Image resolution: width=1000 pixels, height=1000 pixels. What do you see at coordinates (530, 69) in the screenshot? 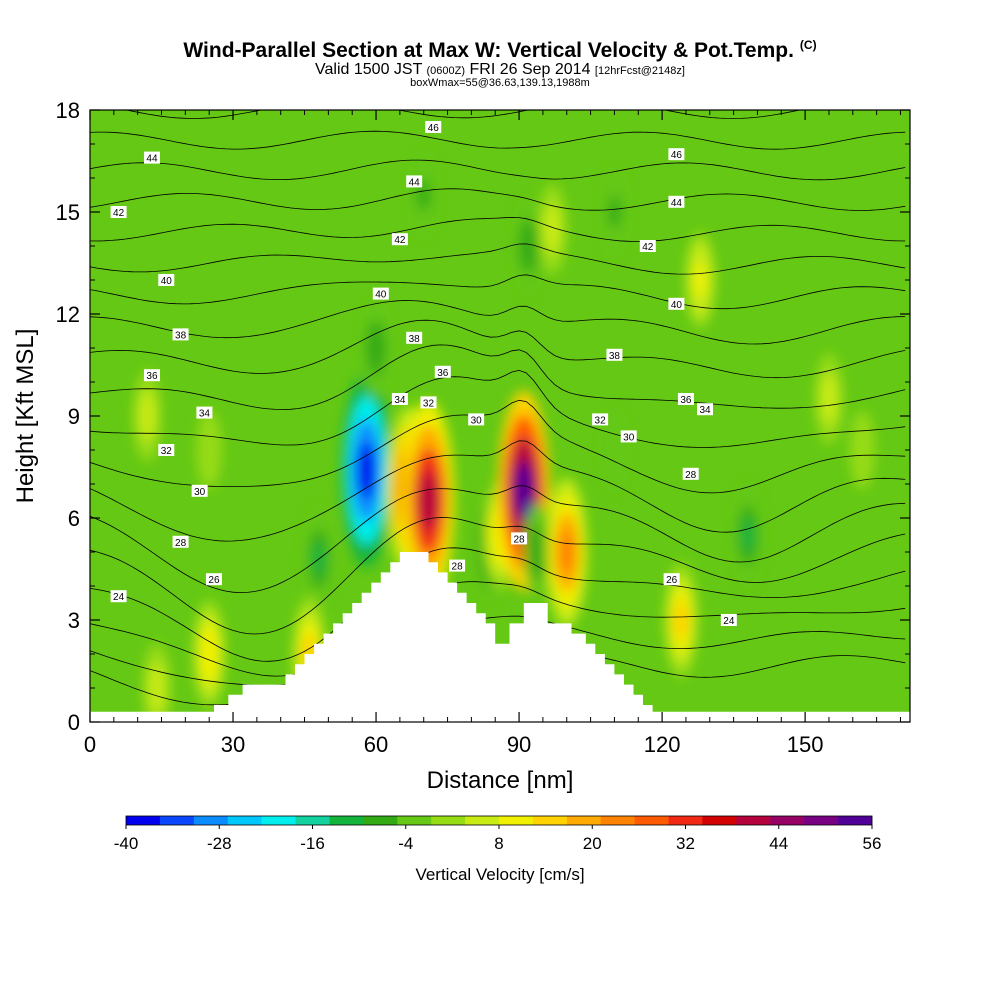
I see `valid-date: FRI 26 Sep 2014` at bounding box center [530, 69].